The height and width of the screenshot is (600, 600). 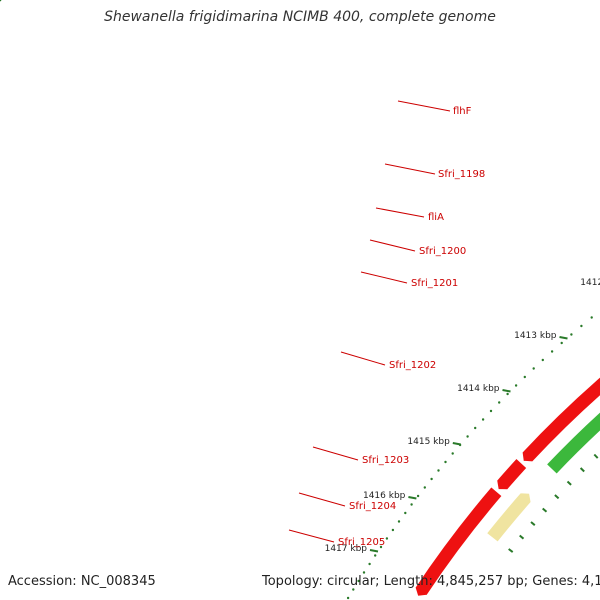 I want to click on scale-tick-label: 1417 kbp, so click(x=346, y=549).